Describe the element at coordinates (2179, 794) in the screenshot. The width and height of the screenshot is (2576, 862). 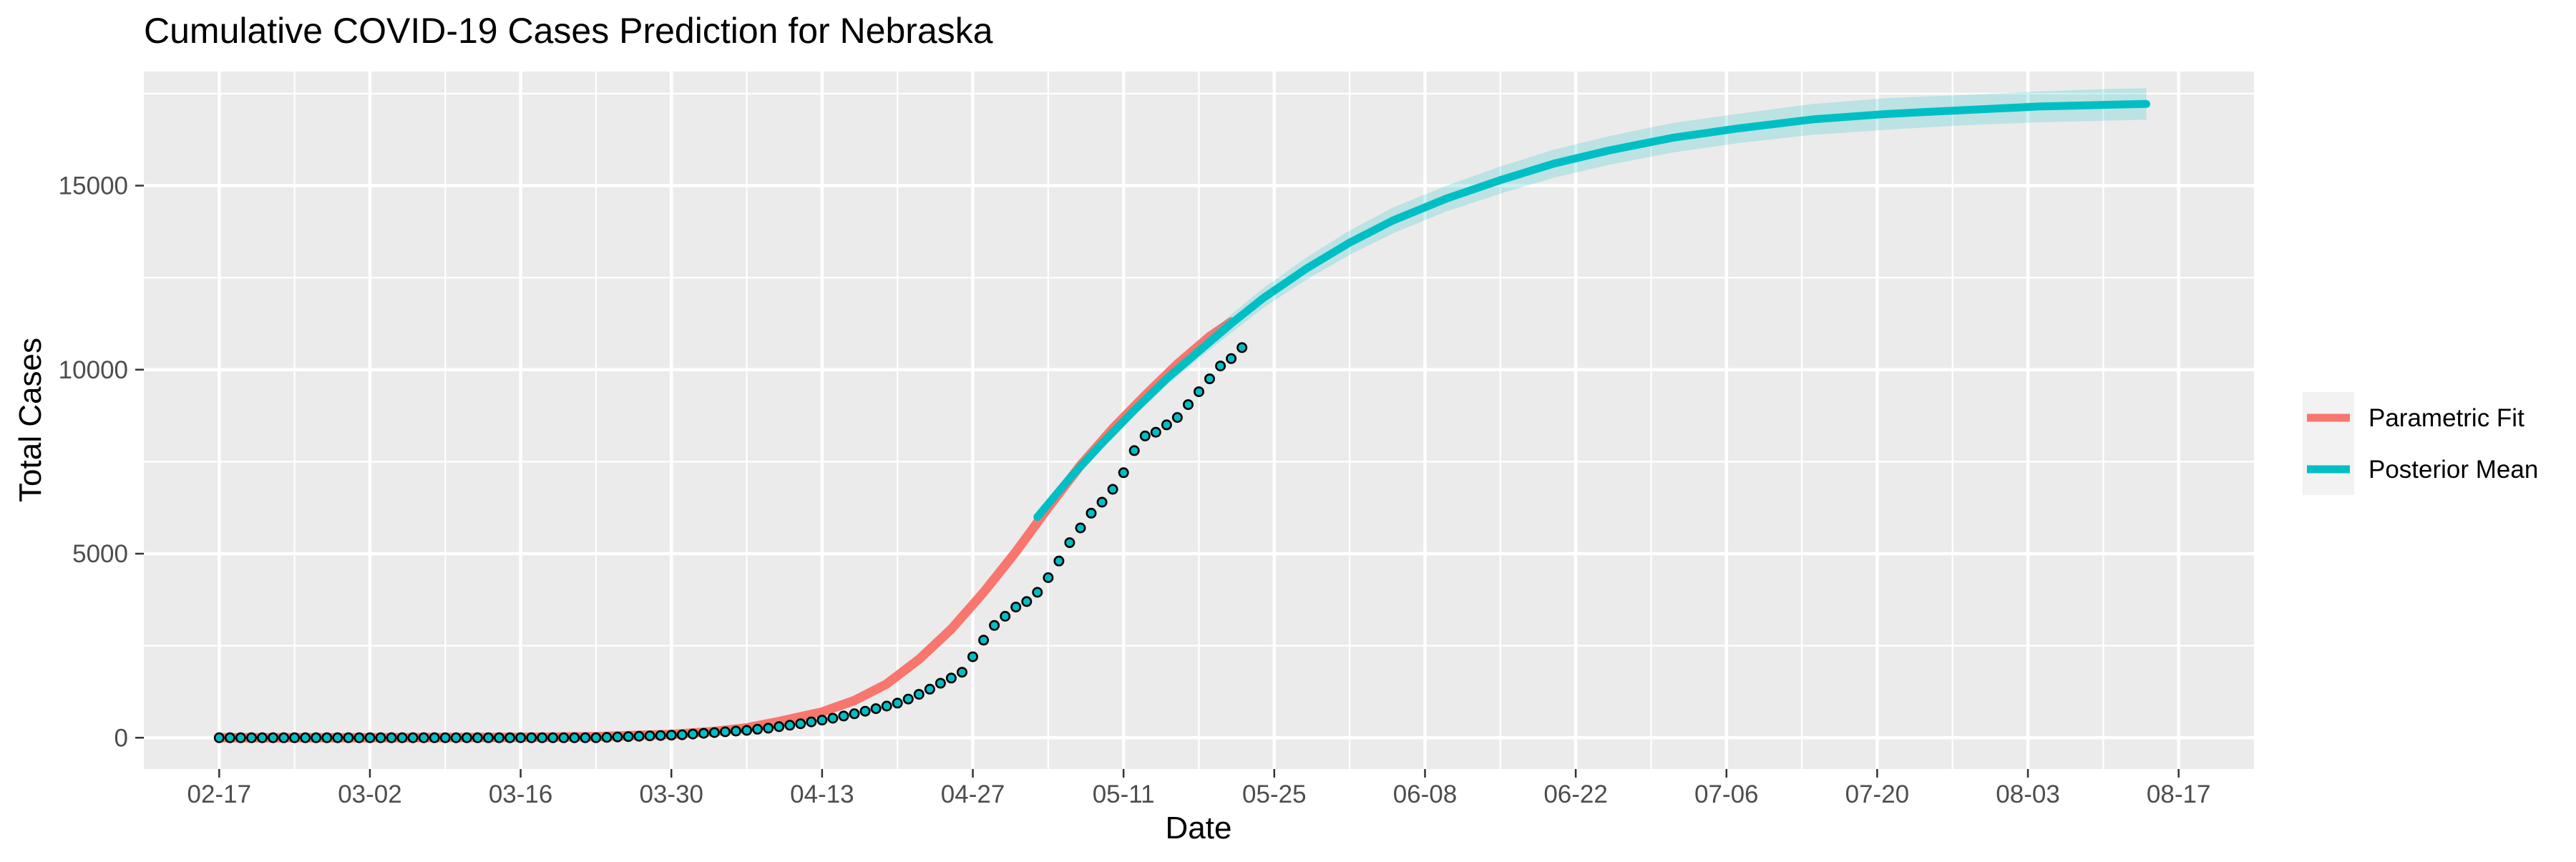
I see `x-tick-label: 08-17` at that location.